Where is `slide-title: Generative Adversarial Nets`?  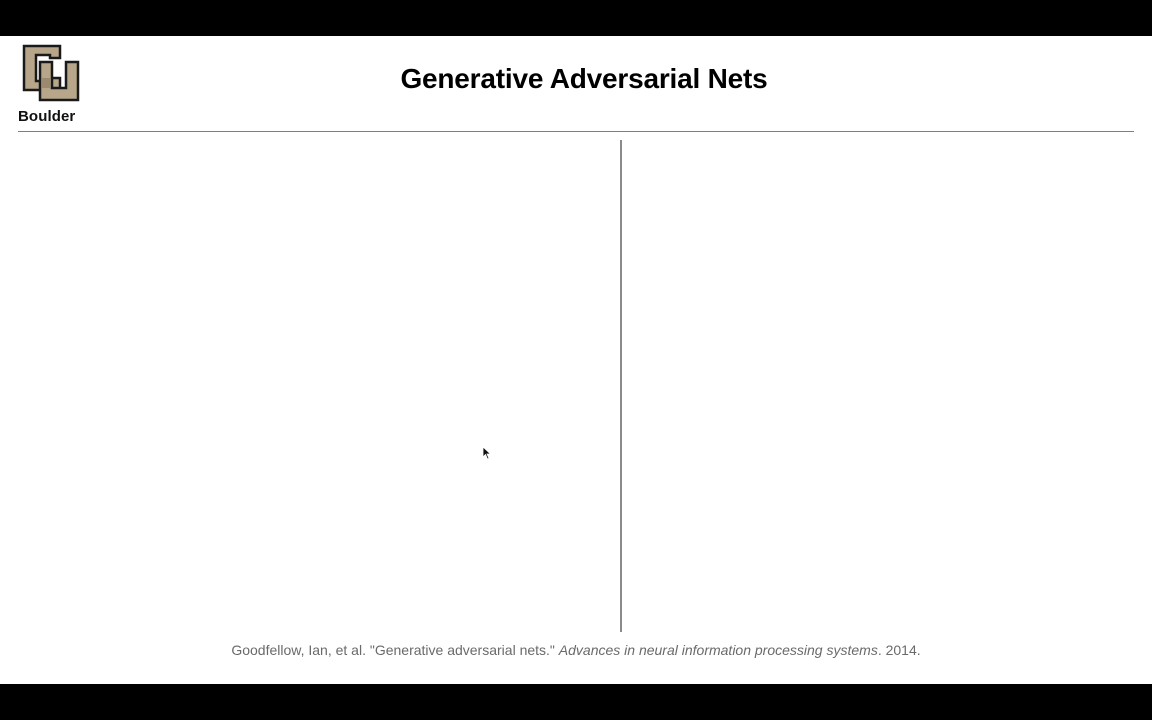 slide-title: Generative Adversarial Nets is located at coordinates (584, 78).